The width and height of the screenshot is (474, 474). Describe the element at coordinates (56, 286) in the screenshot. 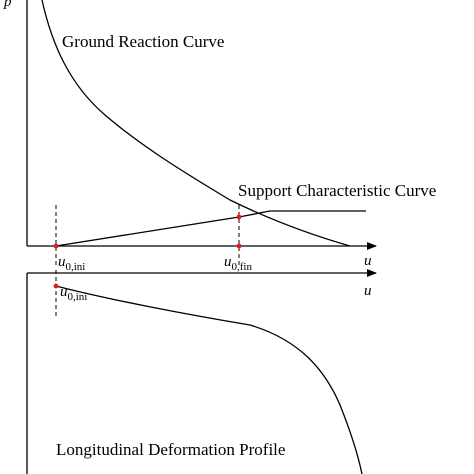

I see `bottom-initial-displacement-point` at that location.